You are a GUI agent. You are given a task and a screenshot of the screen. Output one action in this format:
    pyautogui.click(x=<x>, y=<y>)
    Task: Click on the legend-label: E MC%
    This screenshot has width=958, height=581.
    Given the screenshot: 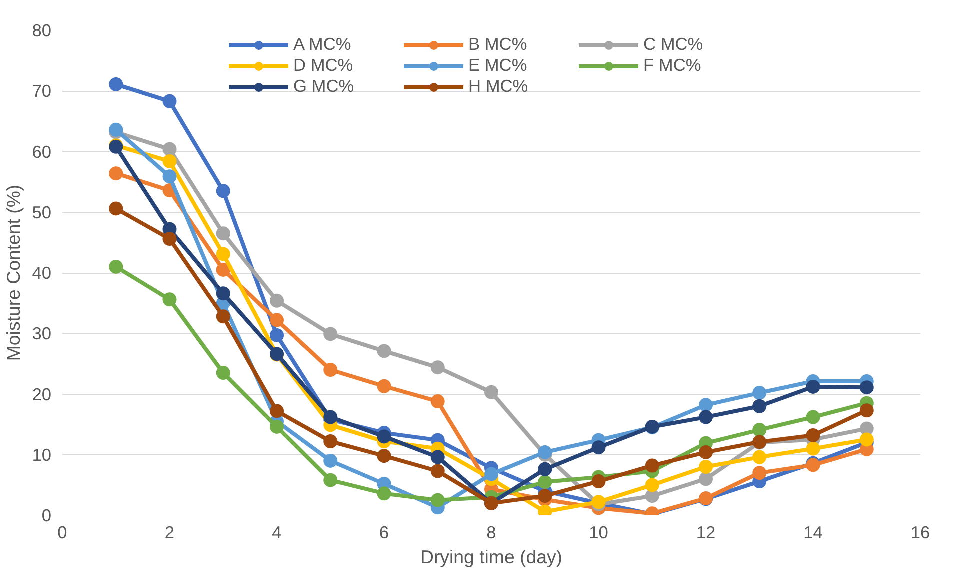 What is the action you would take?
    pyautogui.click(x=498, y=65)
    